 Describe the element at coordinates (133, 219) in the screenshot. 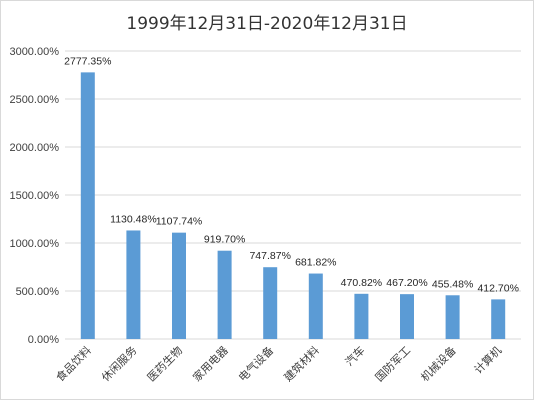

I see `data-label: 1130.48%` at that location.